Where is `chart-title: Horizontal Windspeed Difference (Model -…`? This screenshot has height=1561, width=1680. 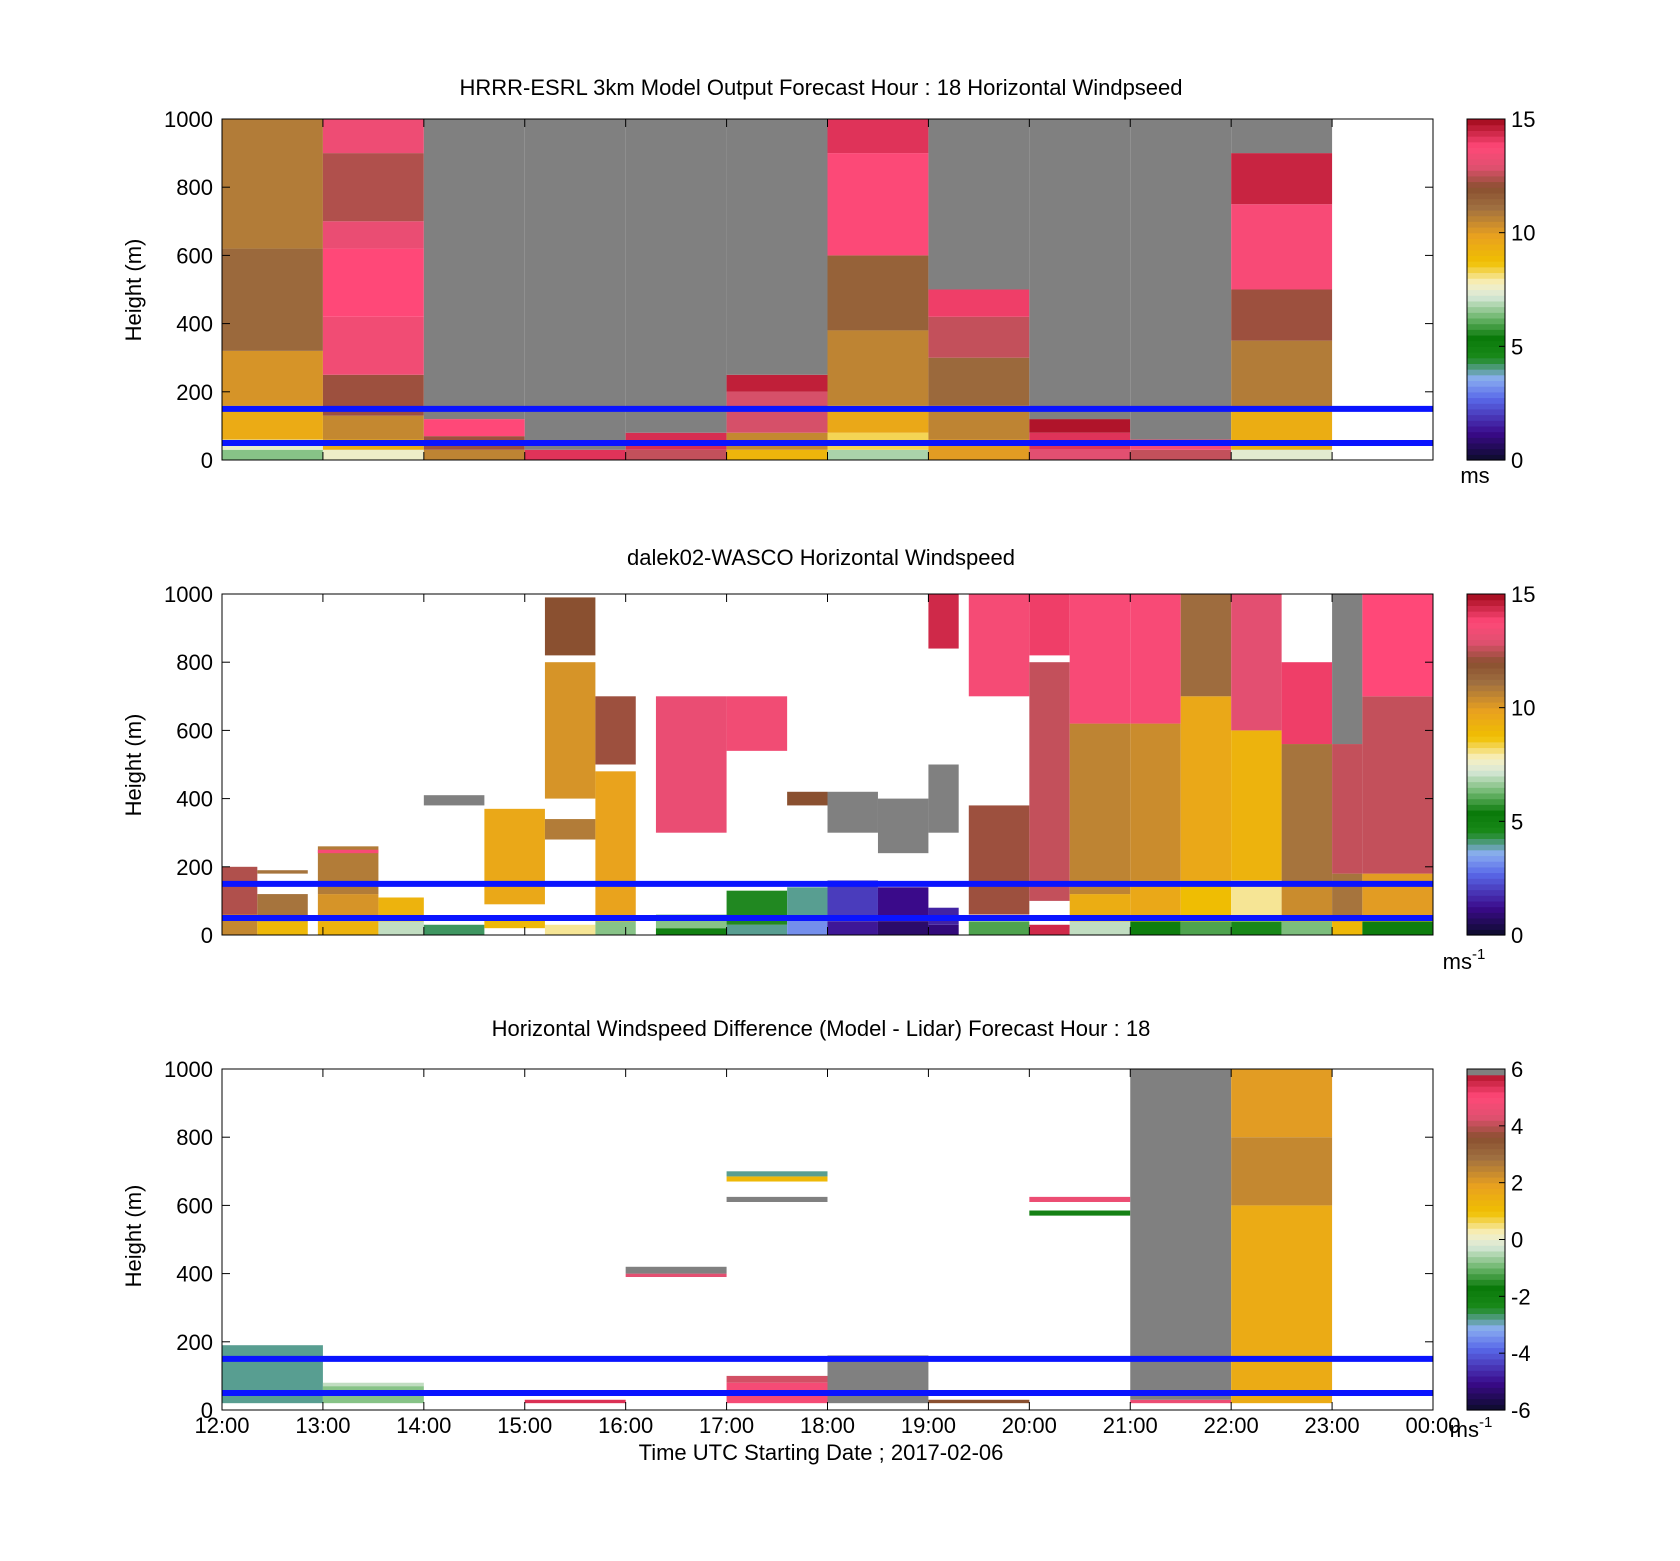
chart-title: Horizontal Windspeed Difference (Model -… is located at coordinates (821, 1028).